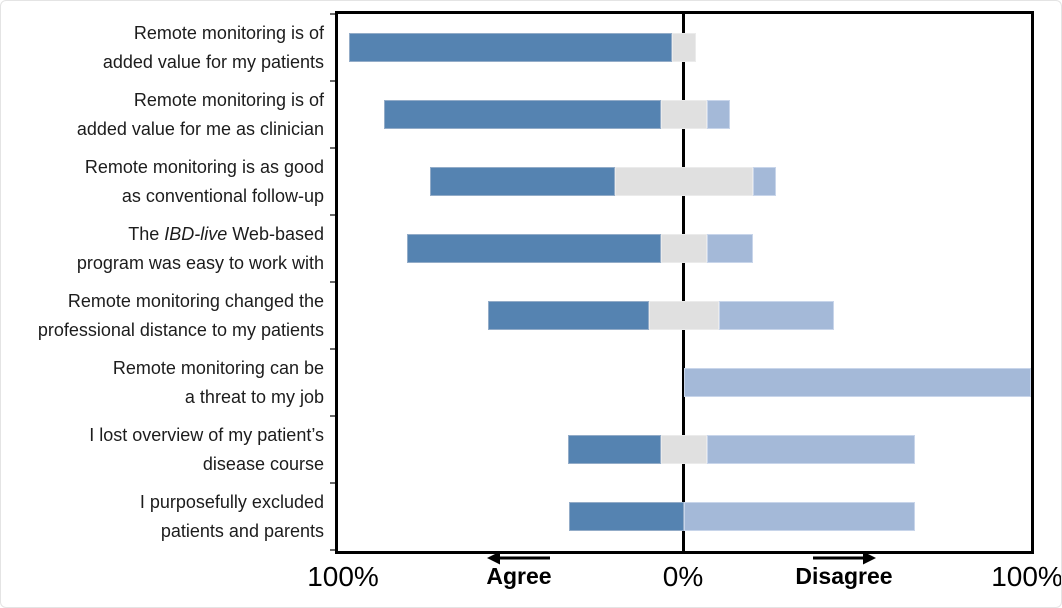  Describe the element at coordinates (518, 558) in the screenshot. I see `left-arrow-icon` at that location.